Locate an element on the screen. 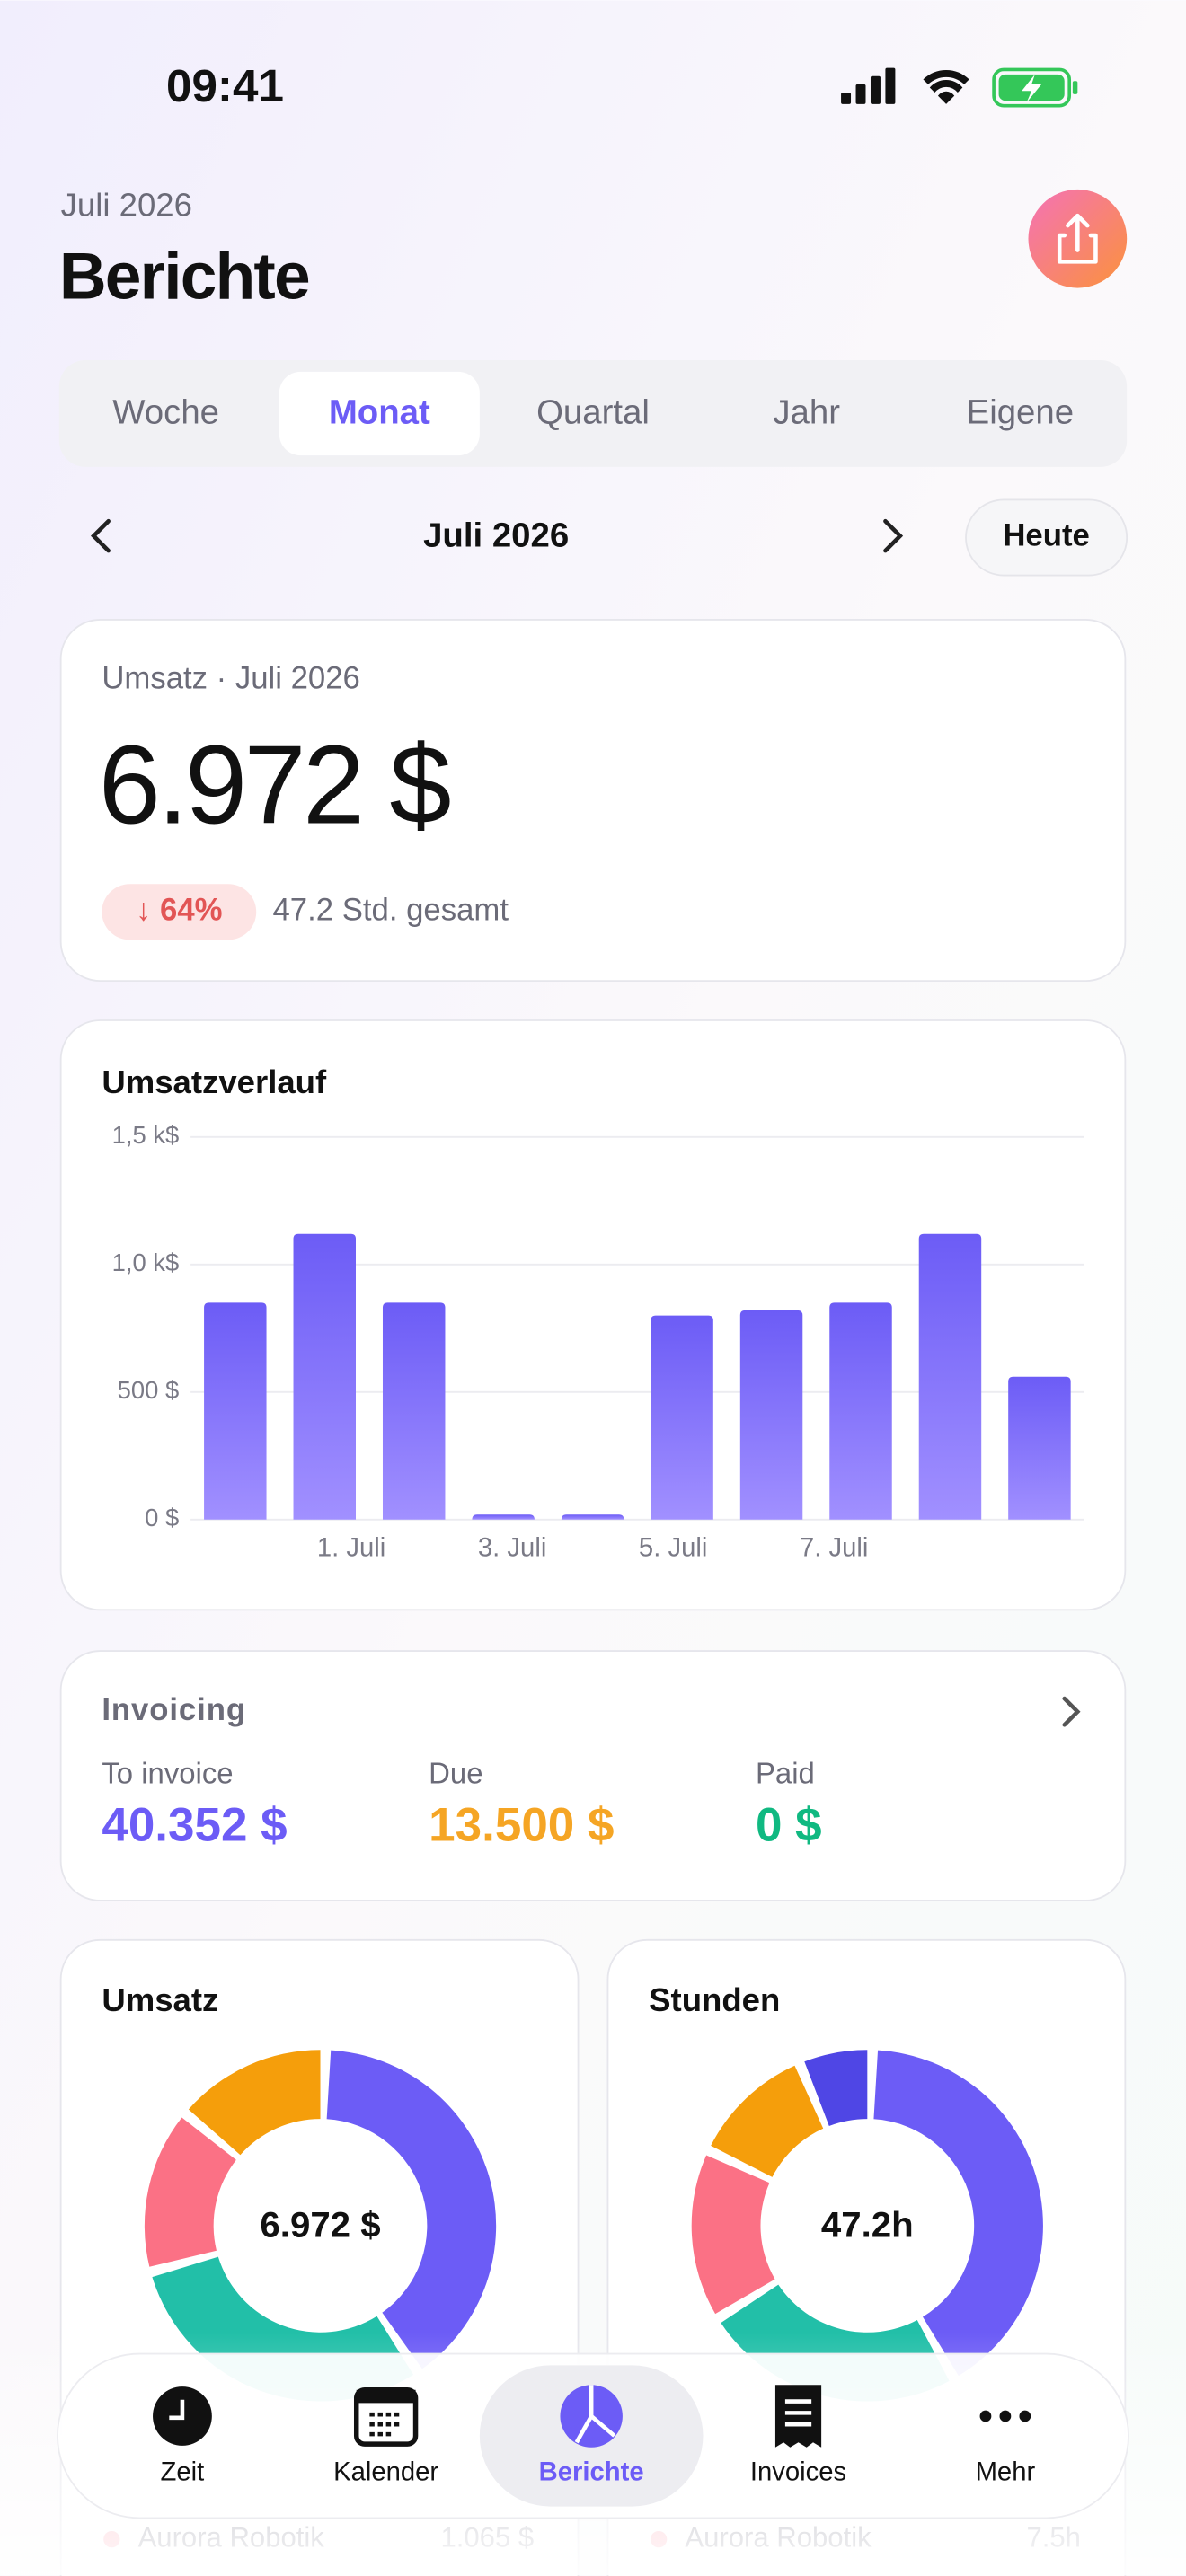 This screenshot has height=2576, width=1186. status-icons is located at coordinates (959, 87).